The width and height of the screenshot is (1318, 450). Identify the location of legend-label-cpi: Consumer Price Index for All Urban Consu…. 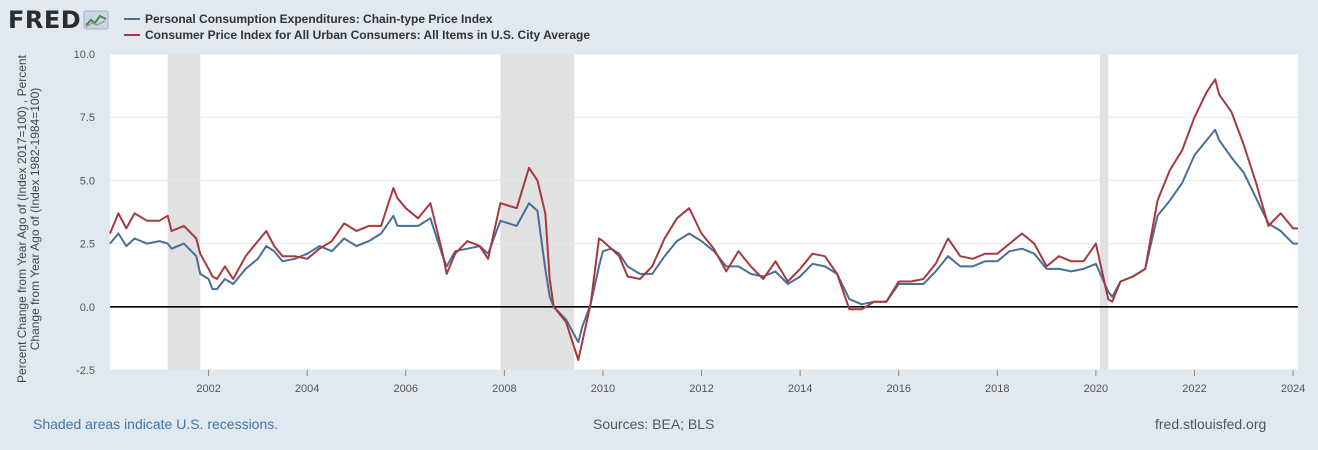
(367, 35).